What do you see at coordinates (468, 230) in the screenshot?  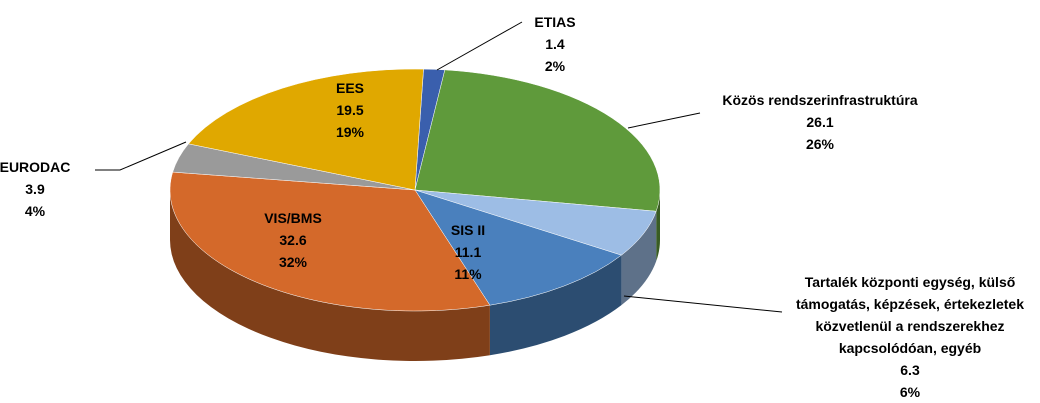 I see `label-name: SIS II` at bounding box center [468, 230].